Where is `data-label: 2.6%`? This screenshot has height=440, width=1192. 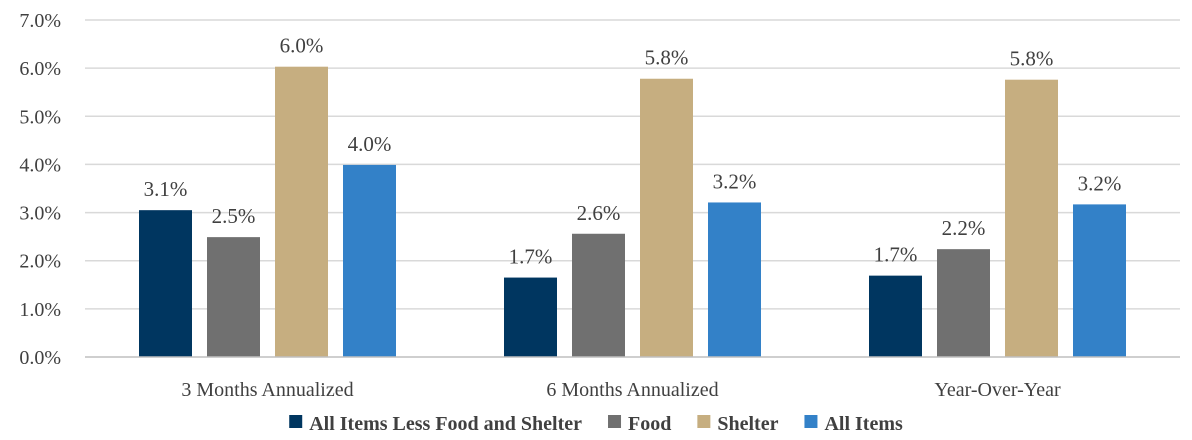
data-label: 2.6% is located at coordinates (599, 213).